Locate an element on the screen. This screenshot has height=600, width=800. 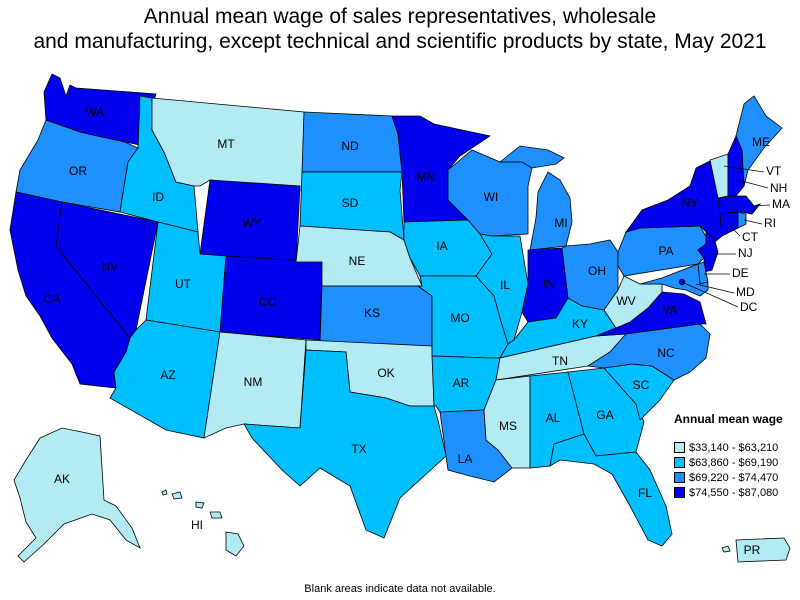
leader-MA is located at coordinates (761, 205).